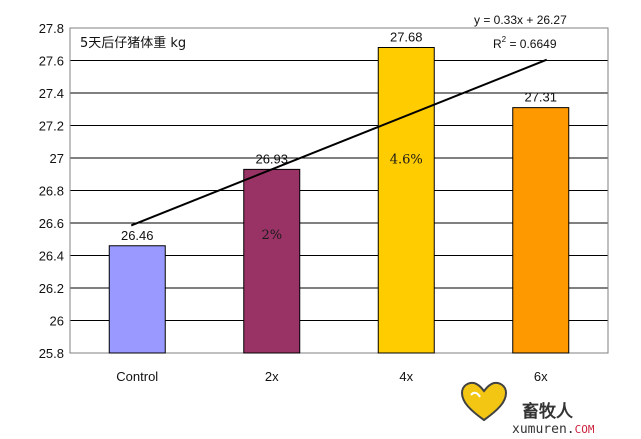  What do you see at coordinates (57, 158) in the screenshot?
I see `y-tick-label: 27` at bounding box center [57, 158].